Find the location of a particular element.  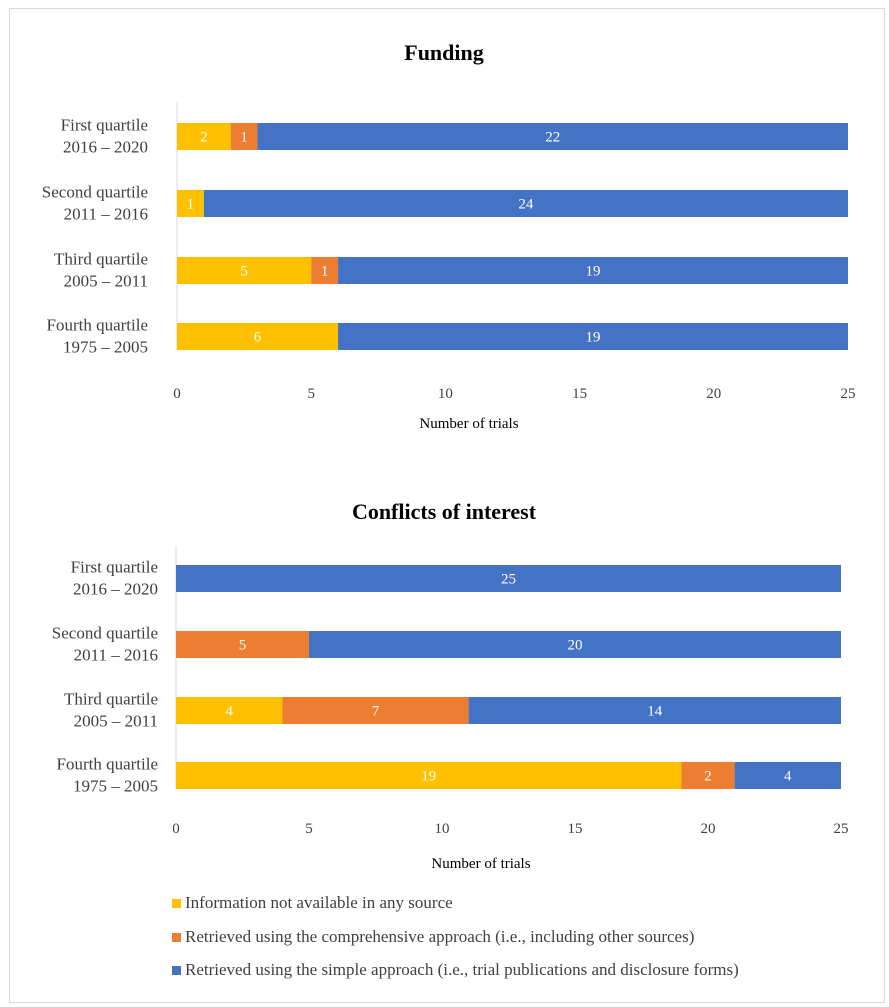

x-axis-label-1: Number of trials is located at coordinates (480, 864).